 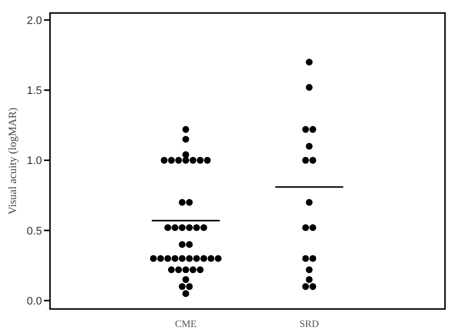 What do you see at coordinates (34, 20) in the screenshot?
I see `y-tick-label: 2.0` at bounding box center [34, 20].